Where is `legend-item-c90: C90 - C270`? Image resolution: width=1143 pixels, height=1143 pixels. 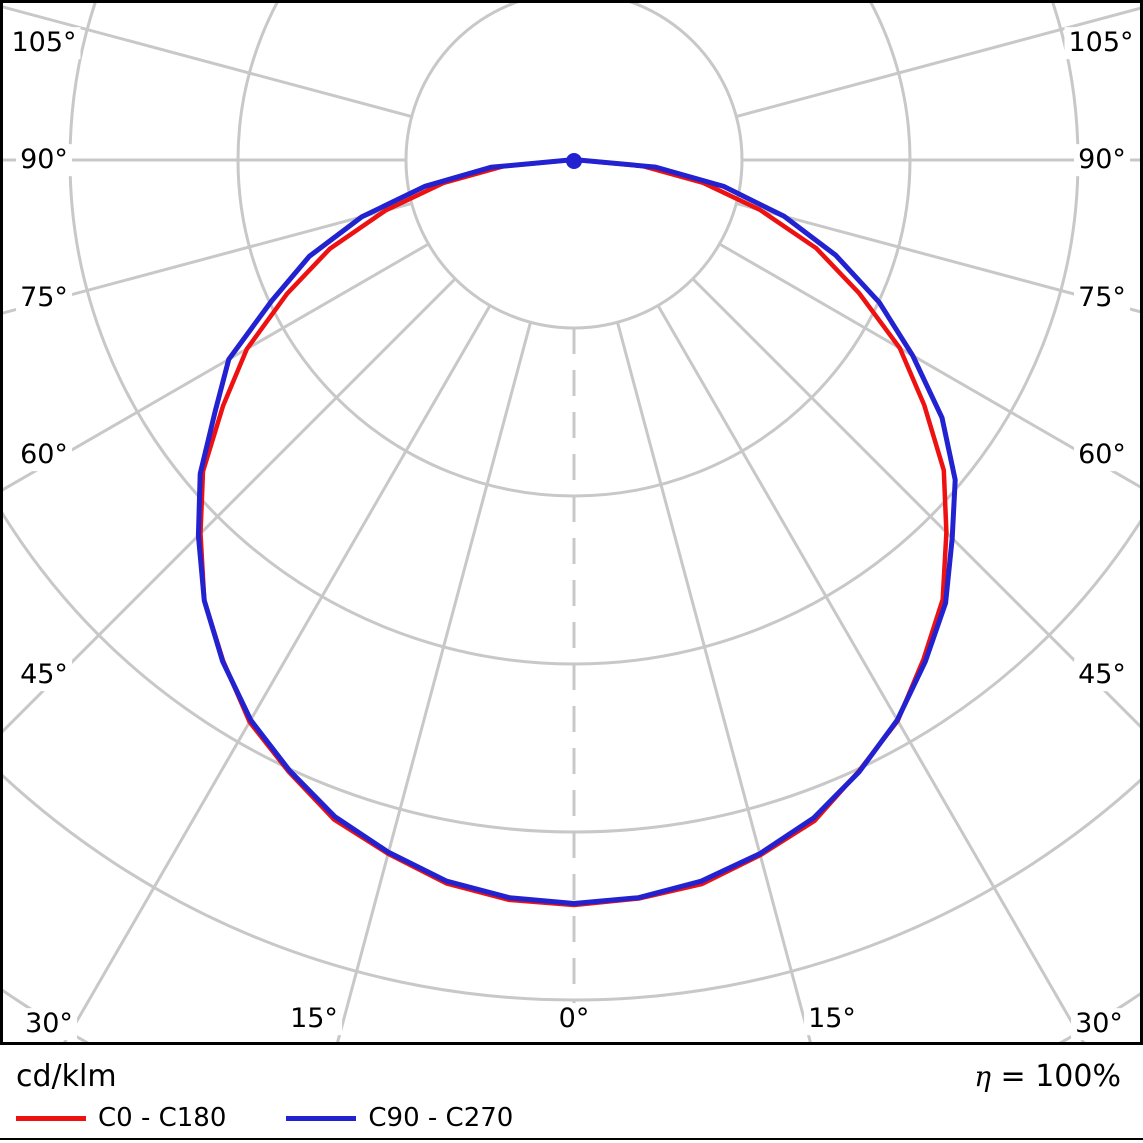 legend-item-c90: C90 - C270 is located at coordinates (399, 1118).